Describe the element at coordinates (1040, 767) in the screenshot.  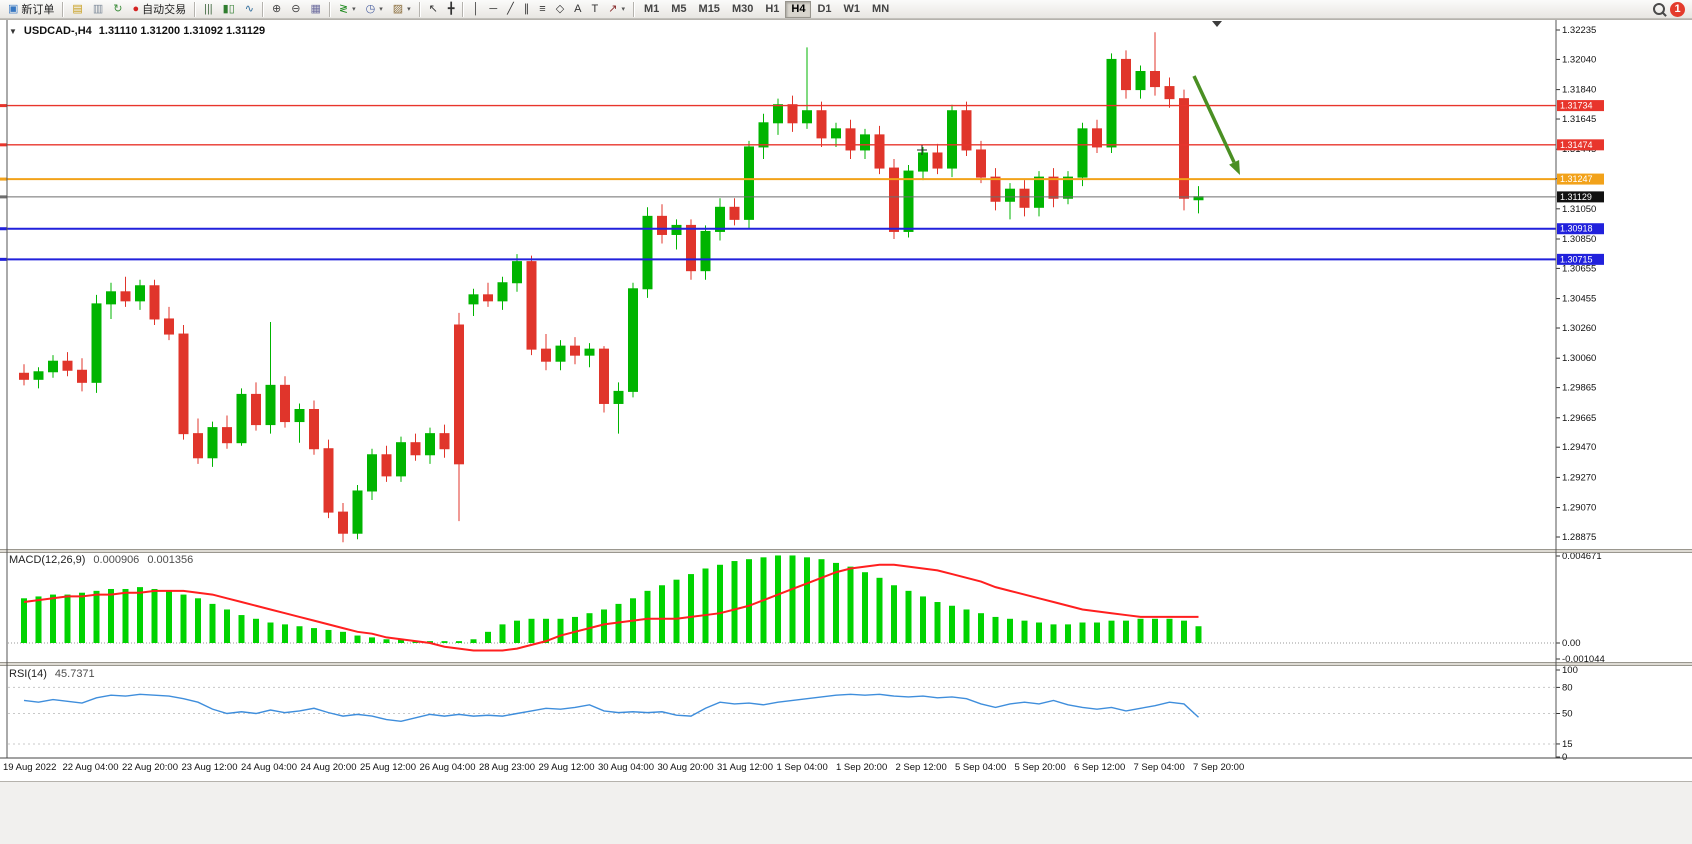
I see `svg-text: 5 Sep 20:00` at that location.